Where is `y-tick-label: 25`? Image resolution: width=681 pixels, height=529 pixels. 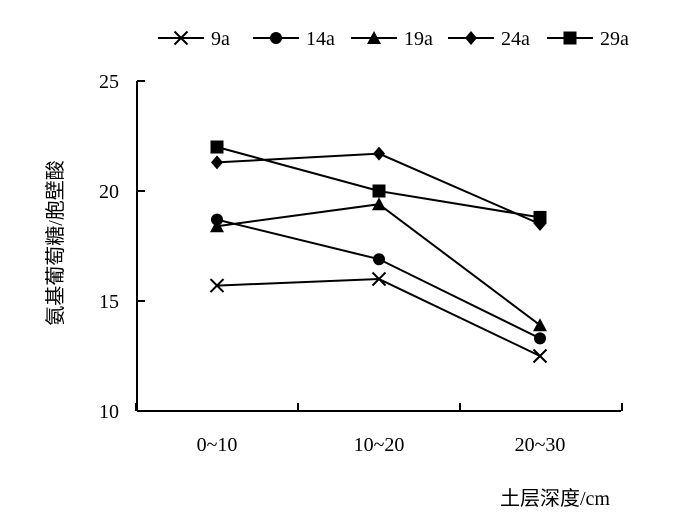 y-tick-label: 25 is located at coordinates (109, 82).